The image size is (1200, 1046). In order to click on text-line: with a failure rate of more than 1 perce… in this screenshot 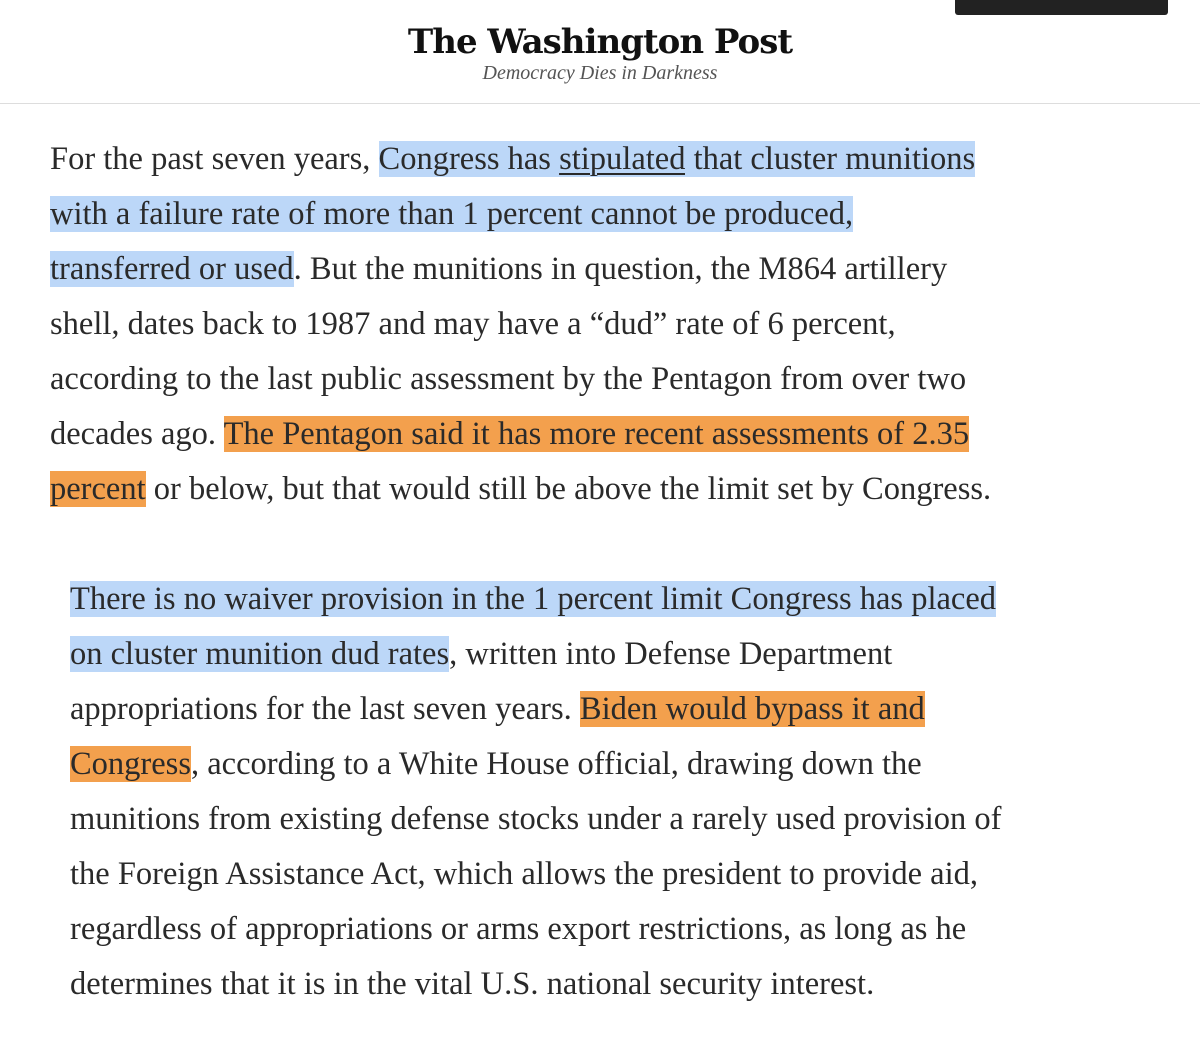, I will do `click(520, 214)`.